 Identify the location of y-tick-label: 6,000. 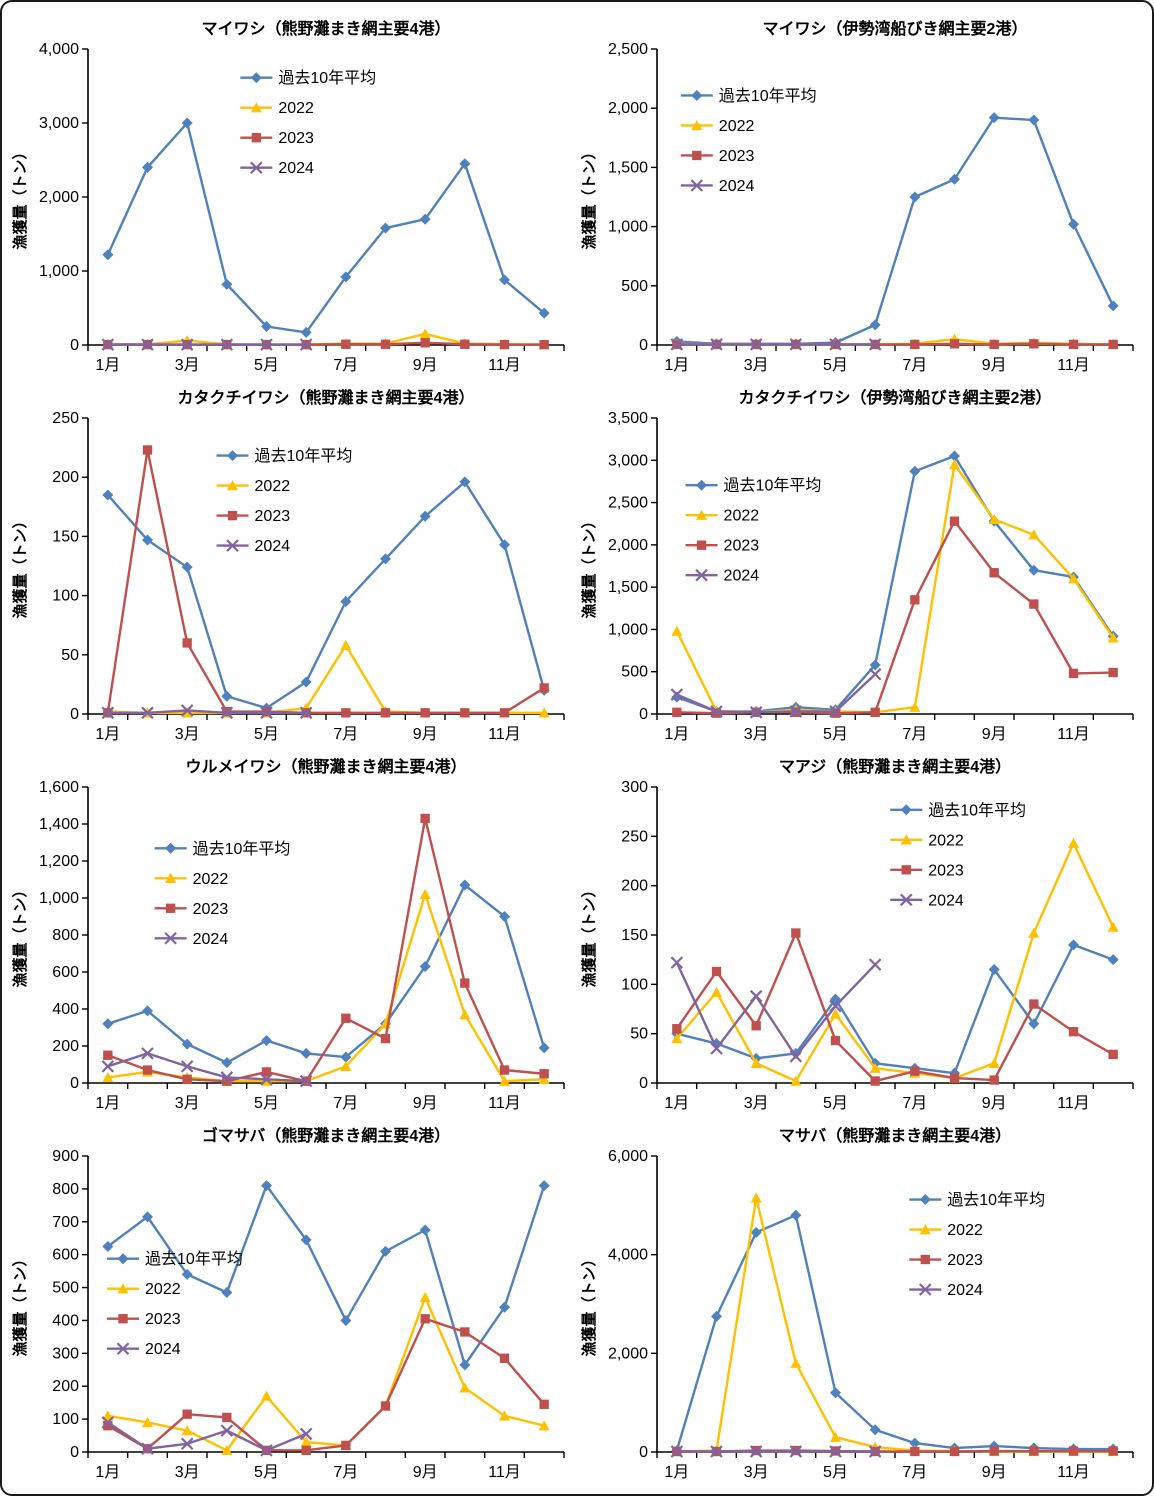
(627, 1156).